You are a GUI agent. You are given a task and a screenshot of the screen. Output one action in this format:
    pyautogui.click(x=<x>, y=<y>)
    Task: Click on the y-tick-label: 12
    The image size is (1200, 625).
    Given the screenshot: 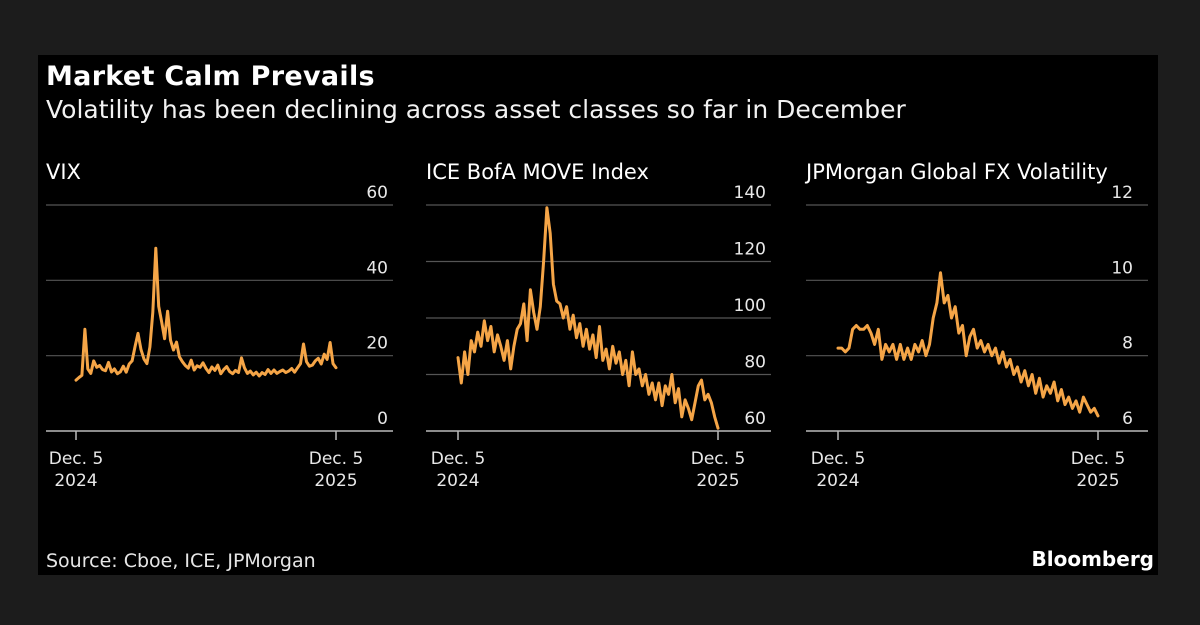 What is the action you would take?
    pyautogui.click(x=1122, y=193)
    